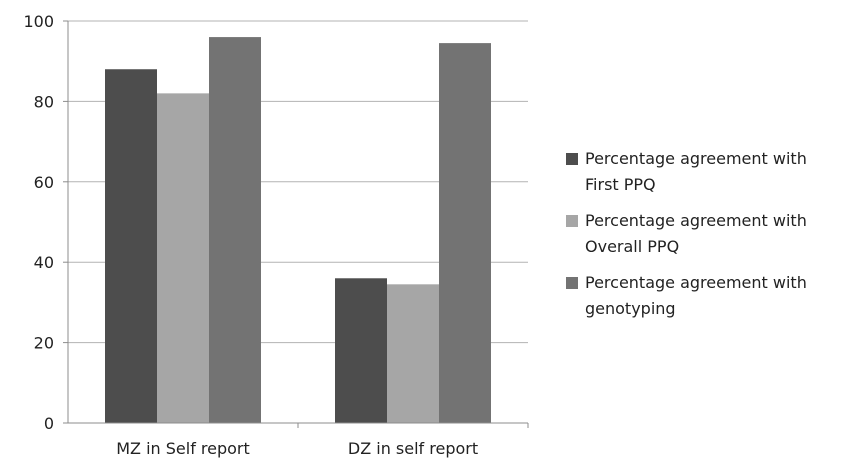  I want to click on y-tick-label: 40, so click(44, 262).